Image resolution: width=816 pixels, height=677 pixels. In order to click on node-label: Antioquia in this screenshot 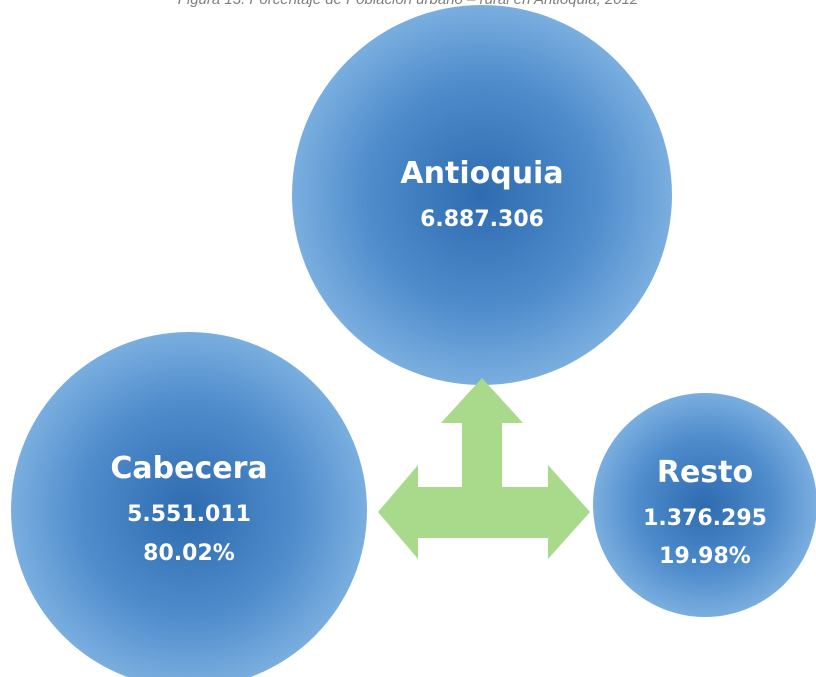, I will do `click(481, 173)`.